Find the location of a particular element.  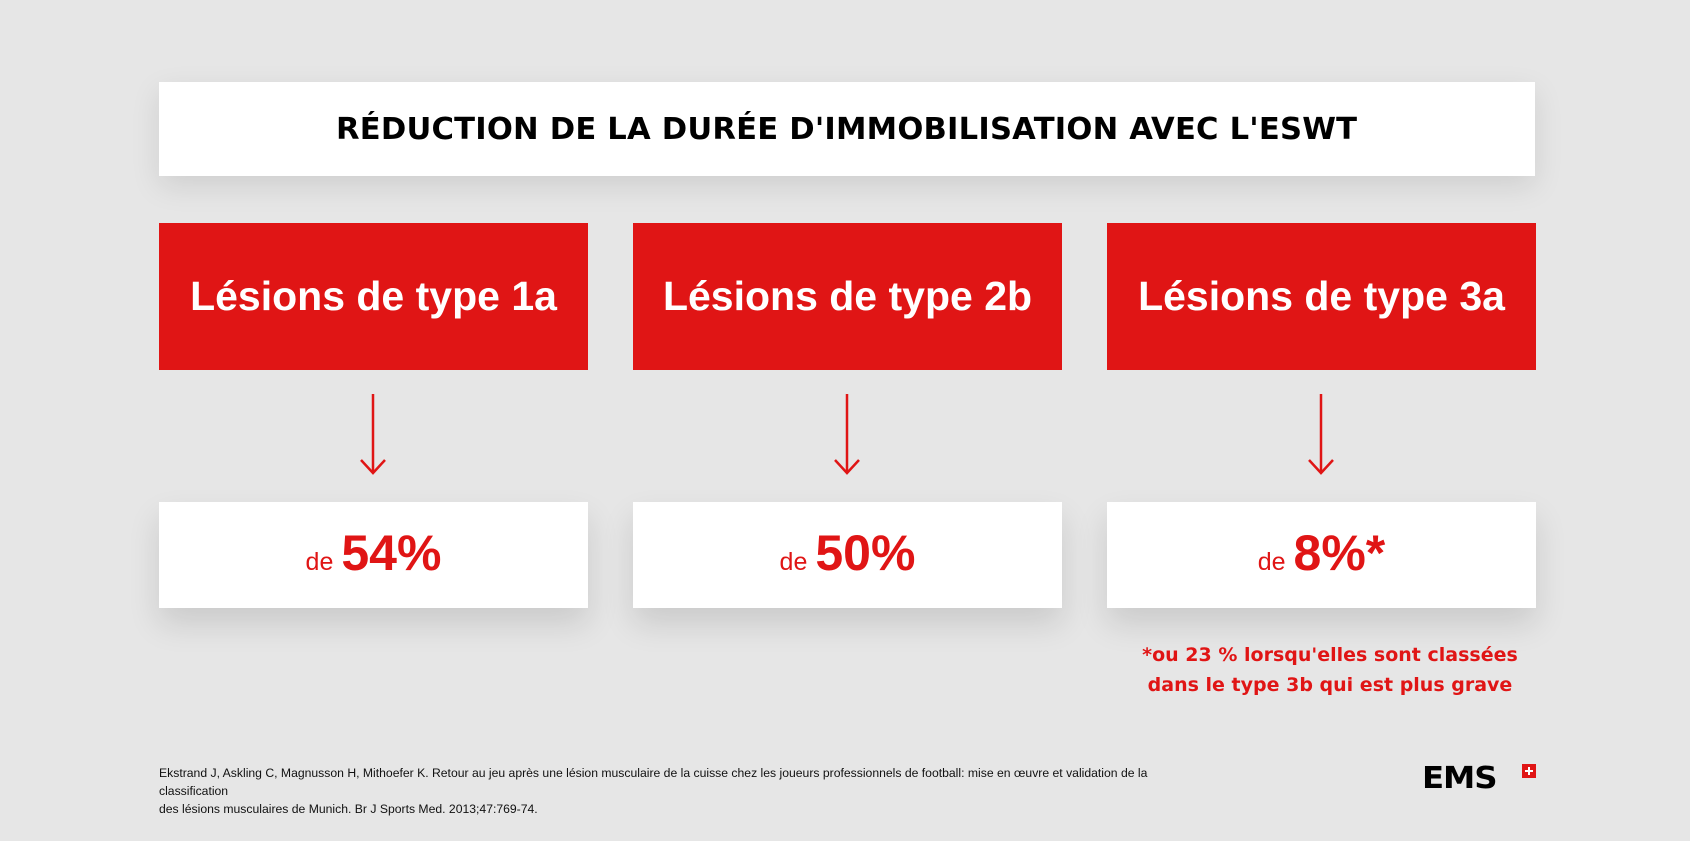

reduction-result-box: de 54% is located at coordinates (373, 555).